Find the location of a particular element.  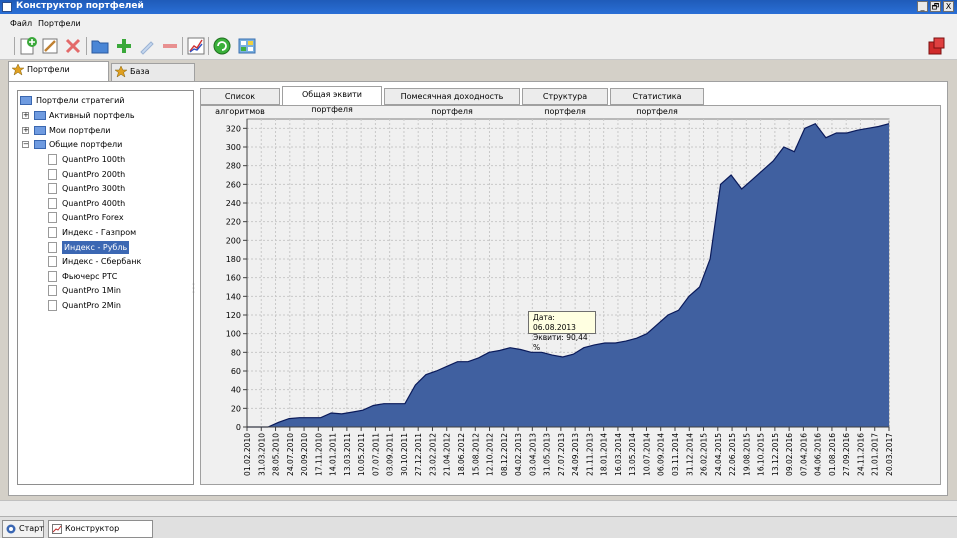

collapse-icon: − is located at coordinates (25, 144).